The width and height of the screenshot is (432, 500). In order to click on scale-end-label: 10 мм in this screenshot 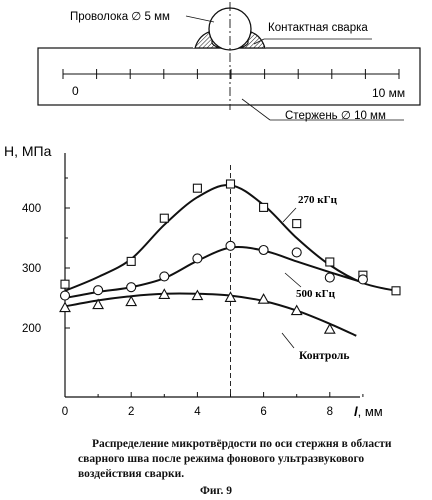, I will do `click(388, 93)`.